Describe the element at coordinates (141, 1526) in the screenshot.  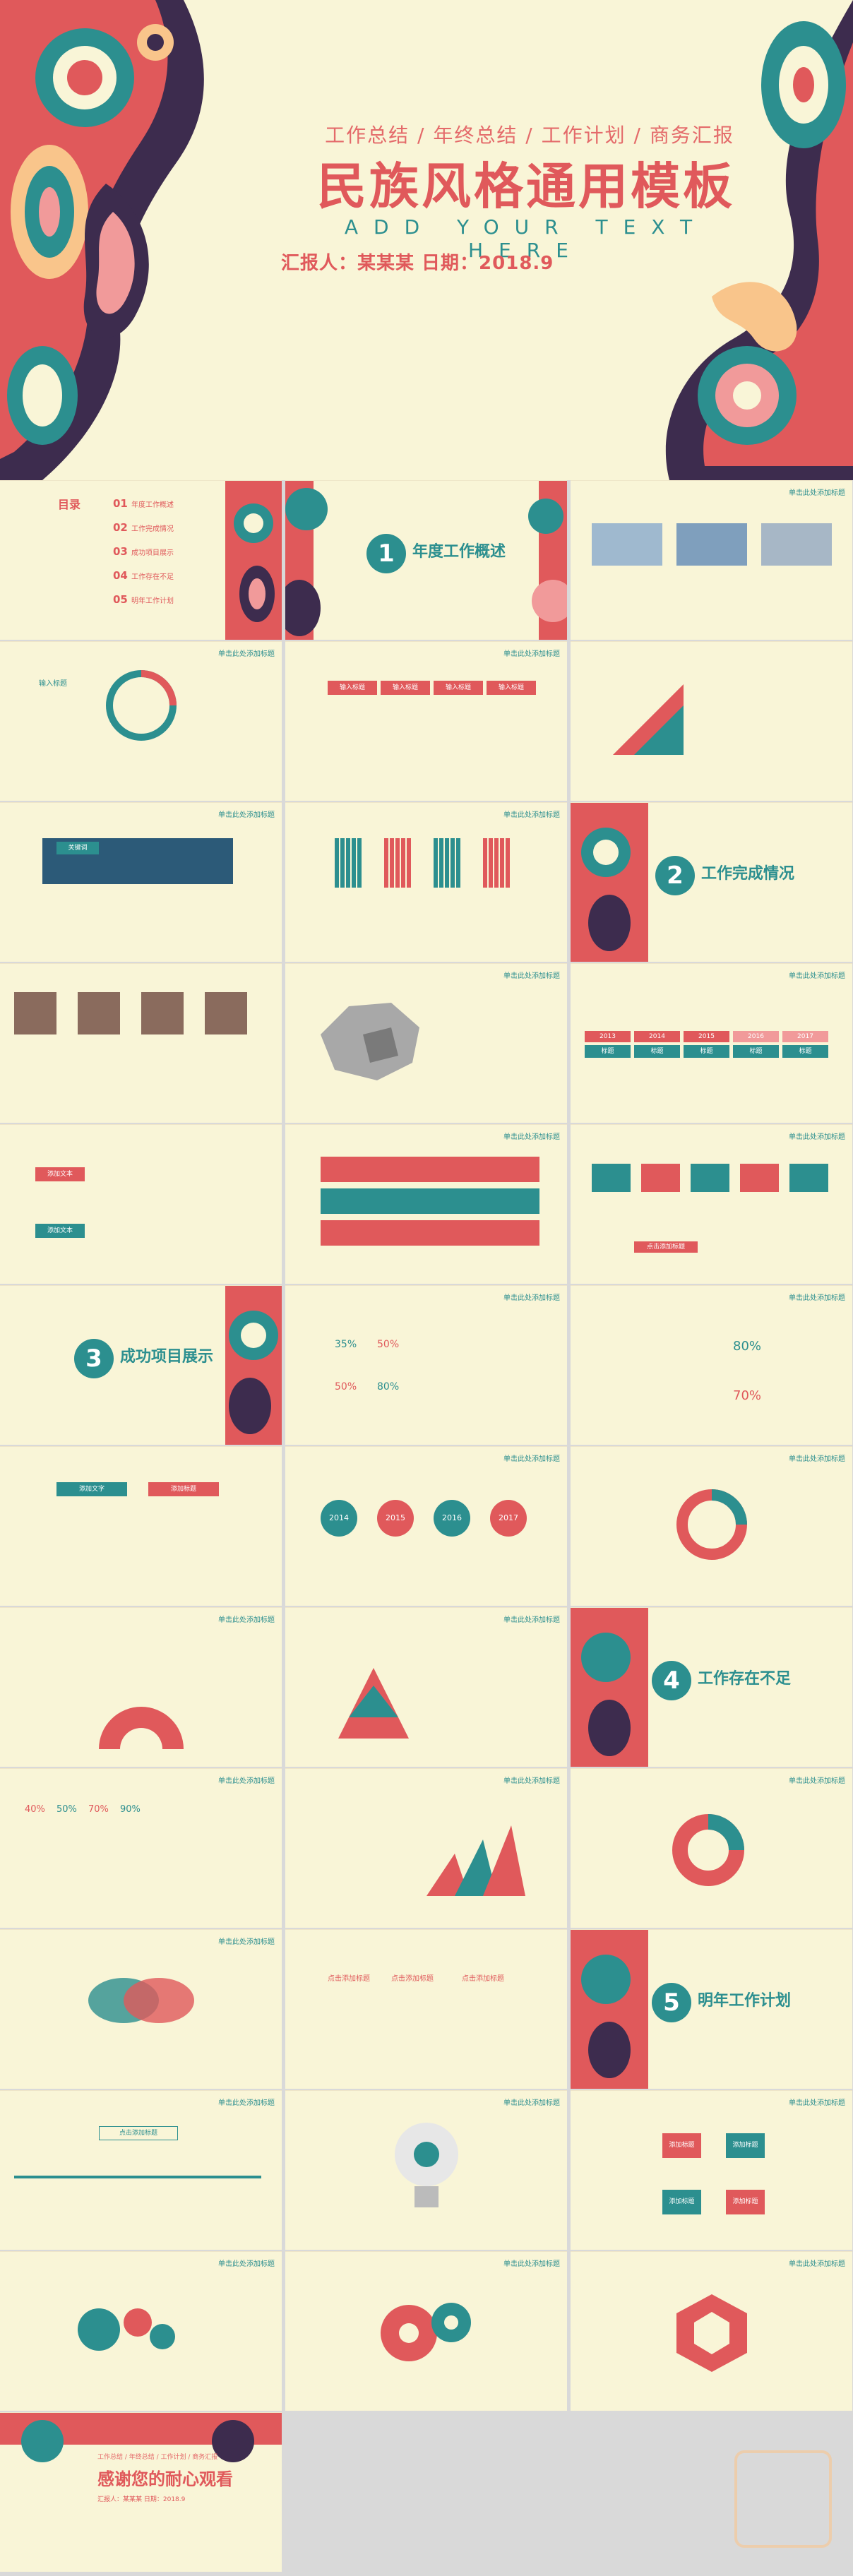
I see `slide-two-columns: 添加文字 添加标题` at that location.